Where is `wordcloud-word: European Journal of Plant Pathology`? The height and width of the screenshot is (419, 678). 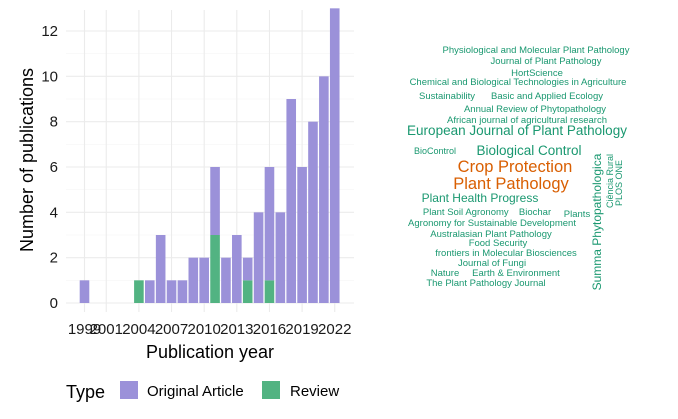 wordcloud-word: European Journal of Plant Pathology is located at coordinates (517, 130).